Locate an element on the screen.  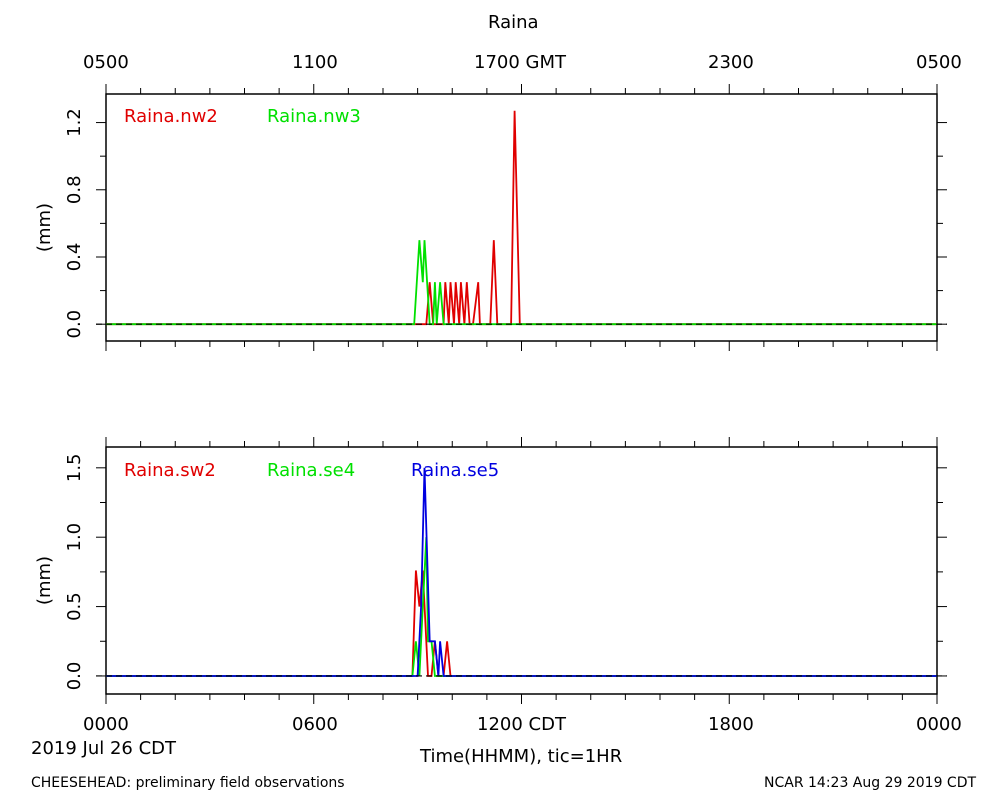
x-axis-label: Time(HHMM), tic=1HR is located at coordinates (521, 756).